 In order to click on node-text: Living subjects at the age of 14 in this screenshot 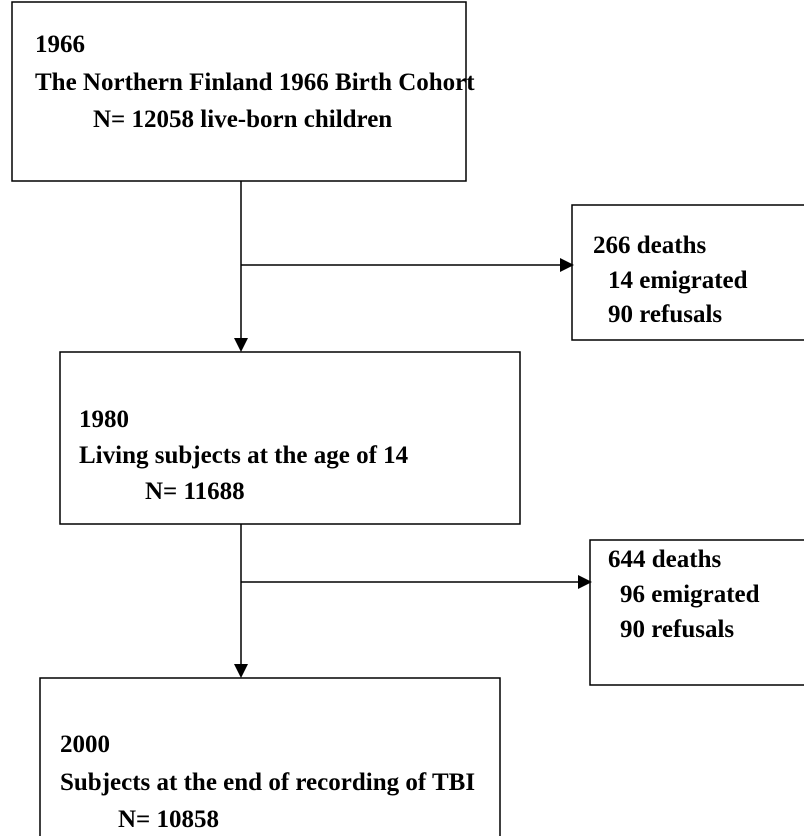, I will do `click(244, 455)`.